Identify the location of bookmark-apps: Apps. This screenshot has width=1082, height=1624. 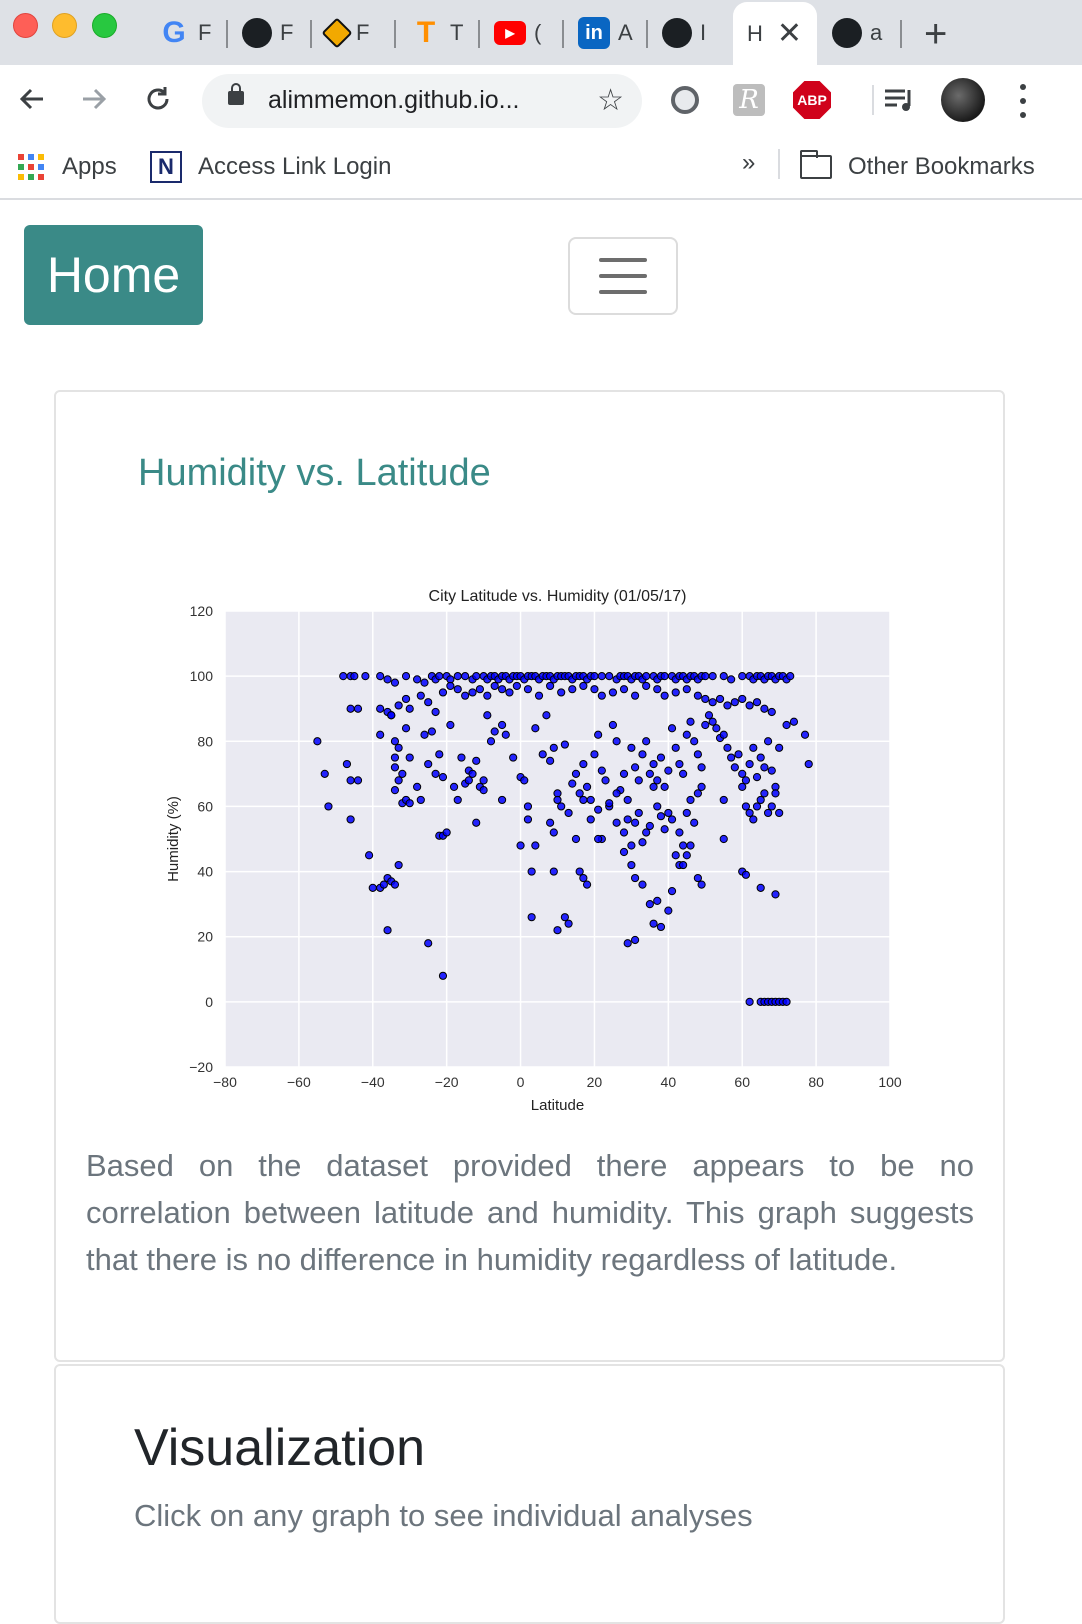
(67, 167).